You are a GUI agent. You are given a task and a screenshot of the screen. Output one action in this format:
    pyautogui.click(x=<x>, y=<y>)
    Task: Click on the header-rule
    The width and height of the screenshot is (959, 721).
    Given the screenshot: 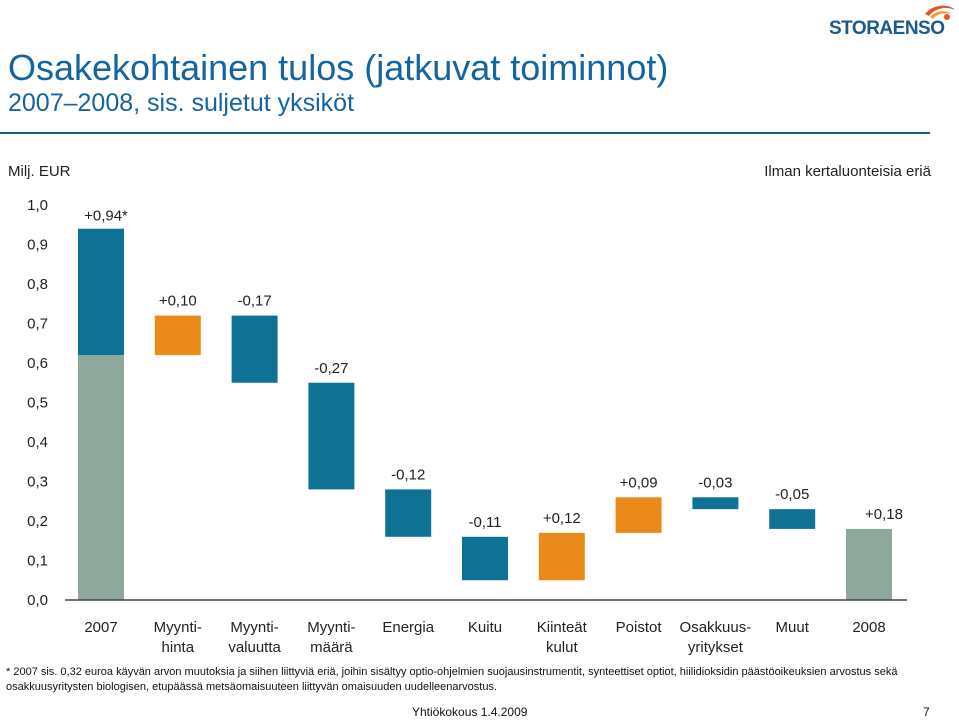 What is the action you would take?
    pyautogui.click(x=465, y=133)
    